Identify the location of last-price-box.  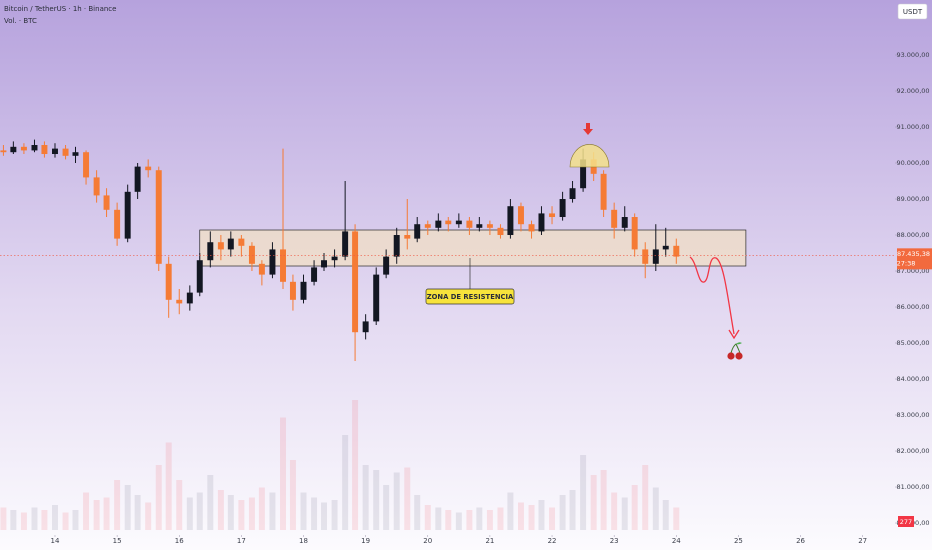
(914, 259).